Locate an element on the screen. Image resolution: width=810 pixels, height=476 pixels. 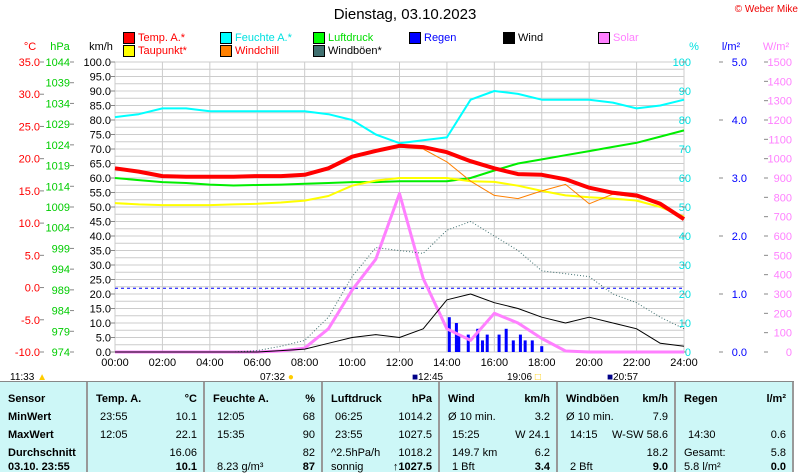
chart-title: Dienstag, 03.10.2023 is located at coordinates (405, 14).